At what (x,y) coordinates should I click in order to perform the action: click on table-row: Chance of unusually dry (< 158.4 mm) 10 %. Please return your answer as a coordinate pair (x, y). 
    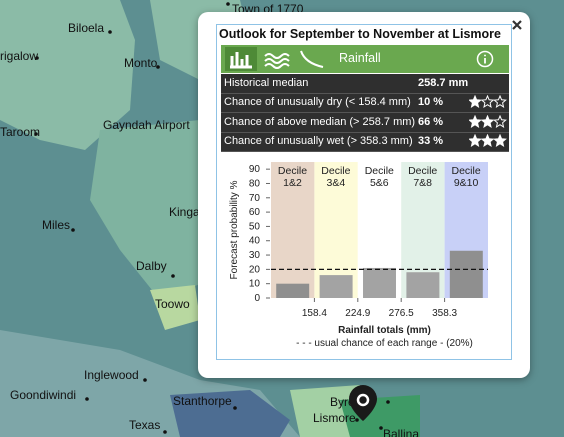
    Looking at the image, I should click on (365, 103).